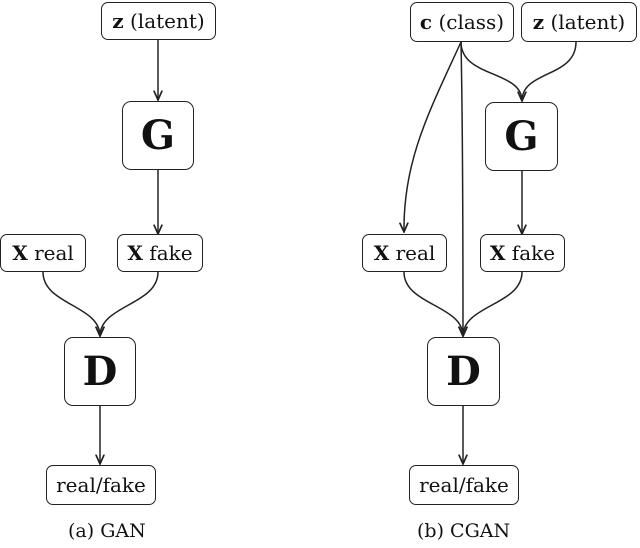  I want to click on gan-caption: (a) GAN, so click(107, 531).